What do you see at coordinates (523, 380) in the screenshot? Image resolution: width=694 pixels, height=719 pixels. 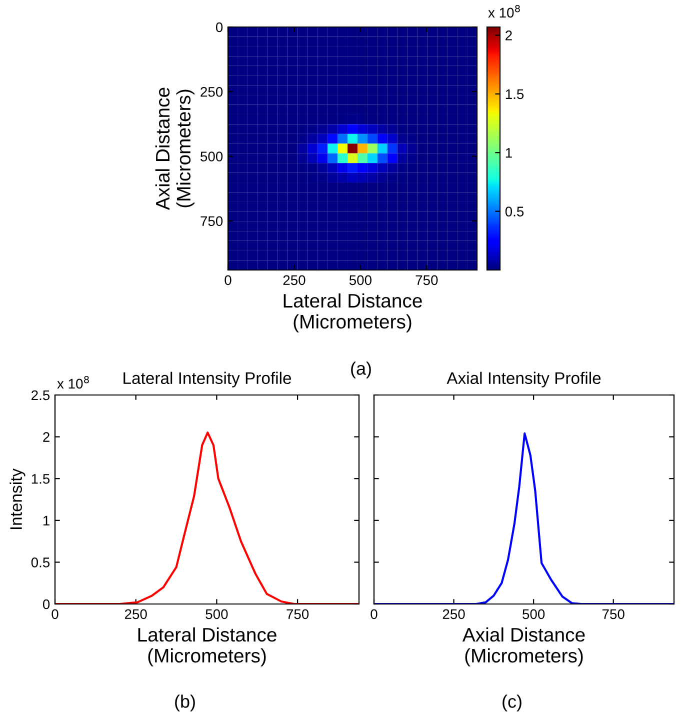 I see `chart-title: Axial Intensity Profile` at bounding box center [523, 380].